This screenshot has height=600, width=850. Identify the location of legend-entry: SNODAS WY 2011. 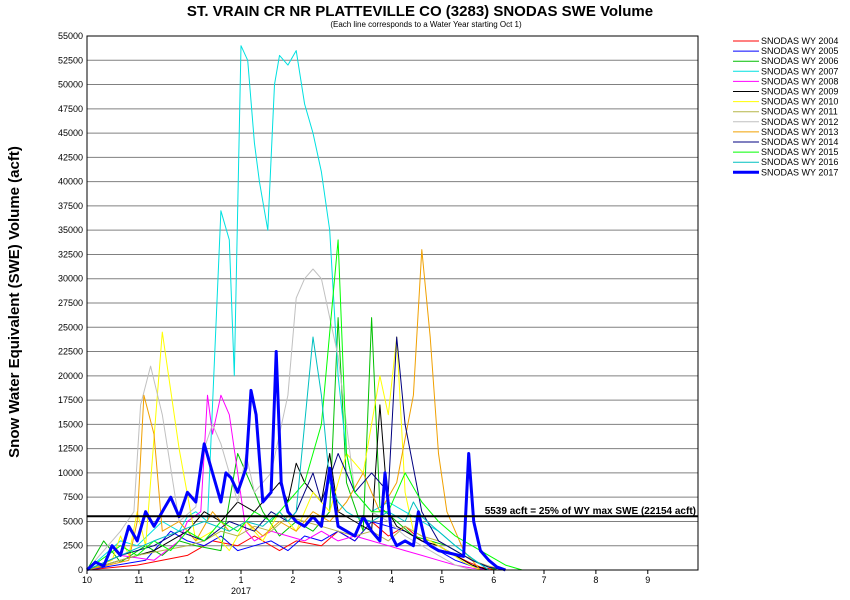
(799, 112).